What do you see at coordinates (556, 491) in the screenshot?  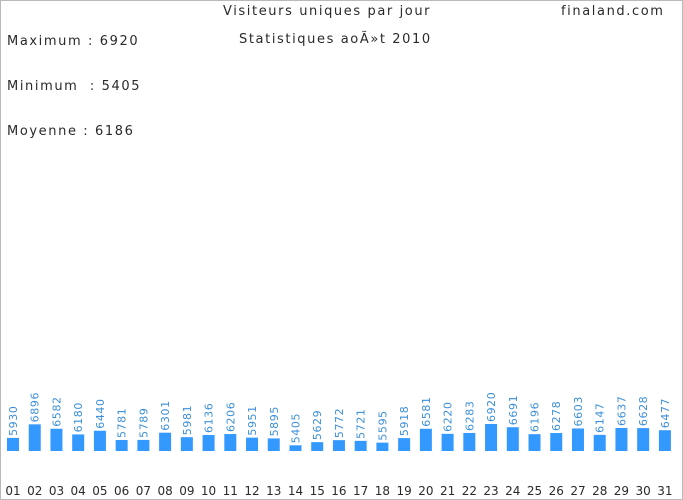 I see `tick-label-26: 26` at bounding box center [556, 491].